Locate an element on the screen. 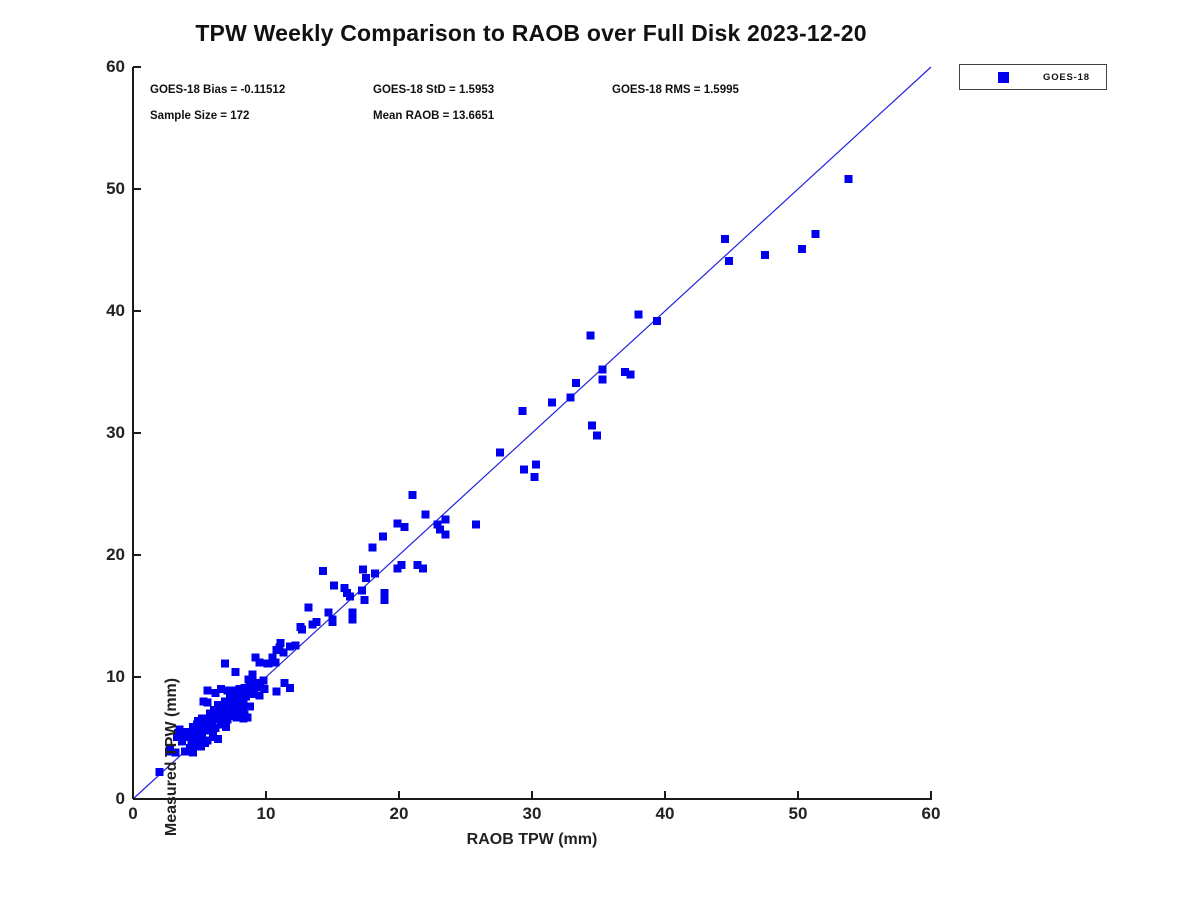 The height and width of the screenshot is (900, 1200). y-tick-label: 40 is located at coordinates (115, 310).